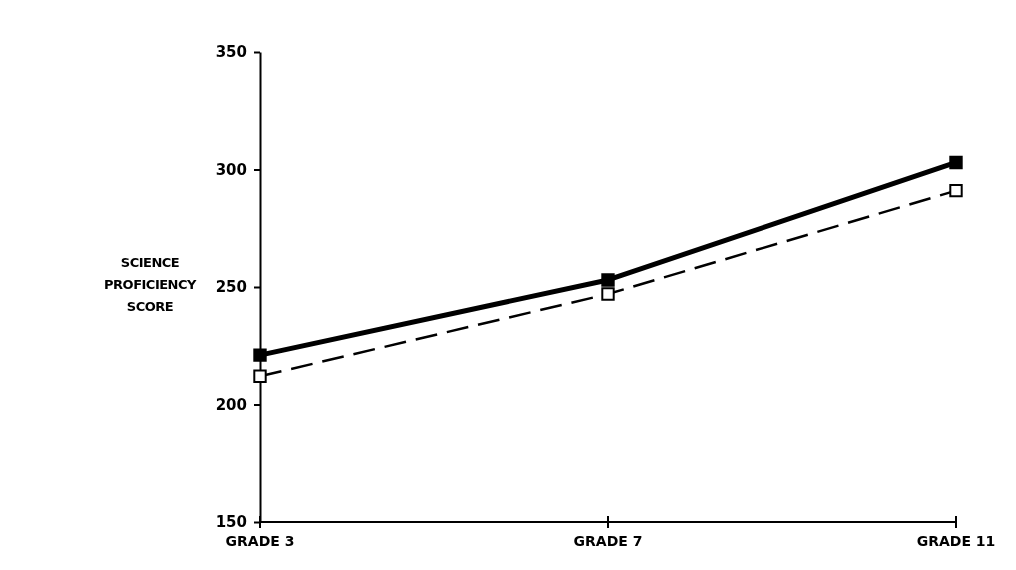 The width and height of the screenshot is (1016, 570). I want to click on y-tick-label: 250, so click(231, 287).